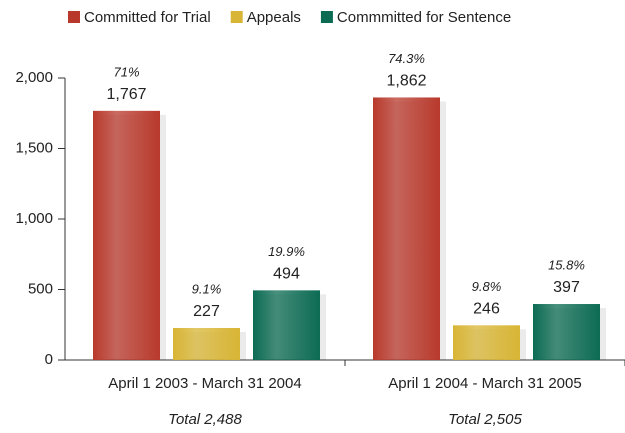  What do you see at coordinates (566, 264) in the screenshot?
I see `percent-label: 15.8%` at bounding box center [566, 264].